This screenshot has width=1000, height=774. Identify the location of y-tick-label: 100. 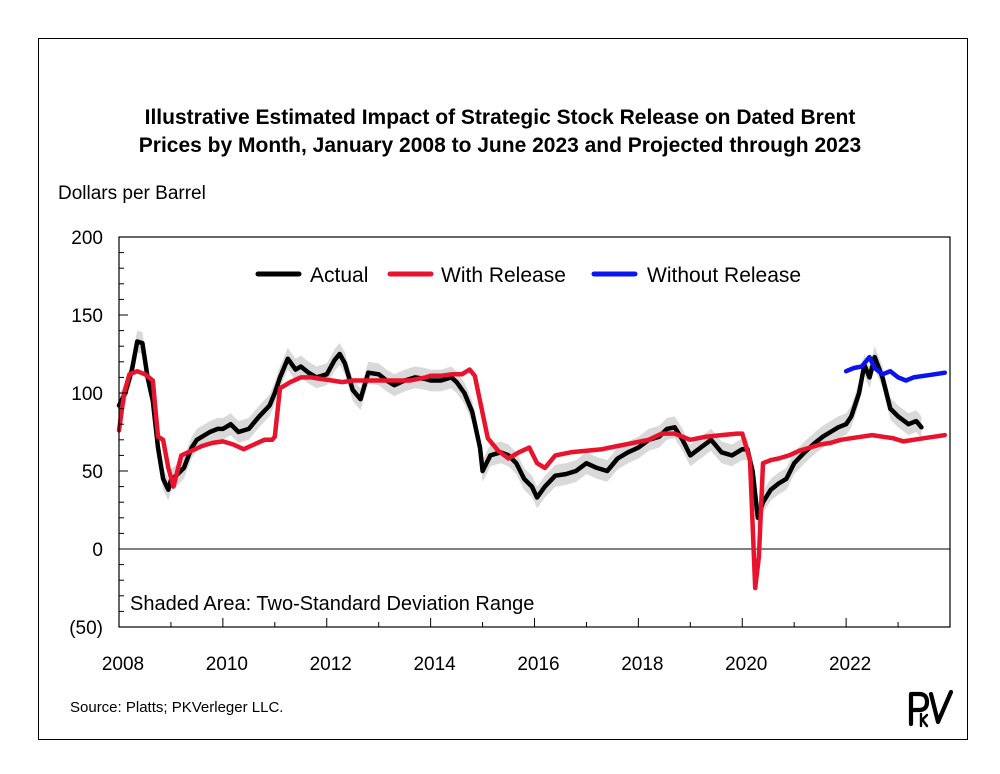
(87, 394).